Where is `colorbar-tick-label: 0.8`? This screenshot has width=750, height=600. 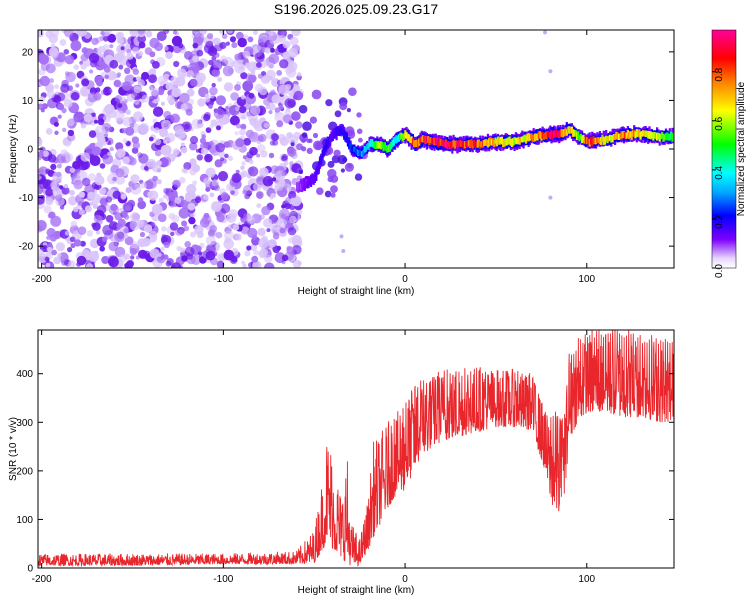 colorbar-tick-label: 0.8 is located at coordinates (719, 74).